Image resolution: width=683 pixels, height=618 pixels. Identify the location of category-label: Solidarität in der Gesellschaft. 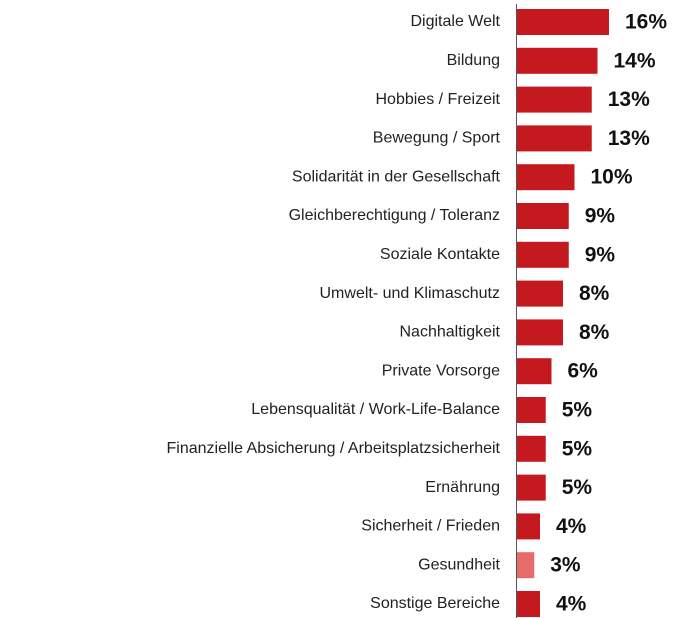
(396, 176).